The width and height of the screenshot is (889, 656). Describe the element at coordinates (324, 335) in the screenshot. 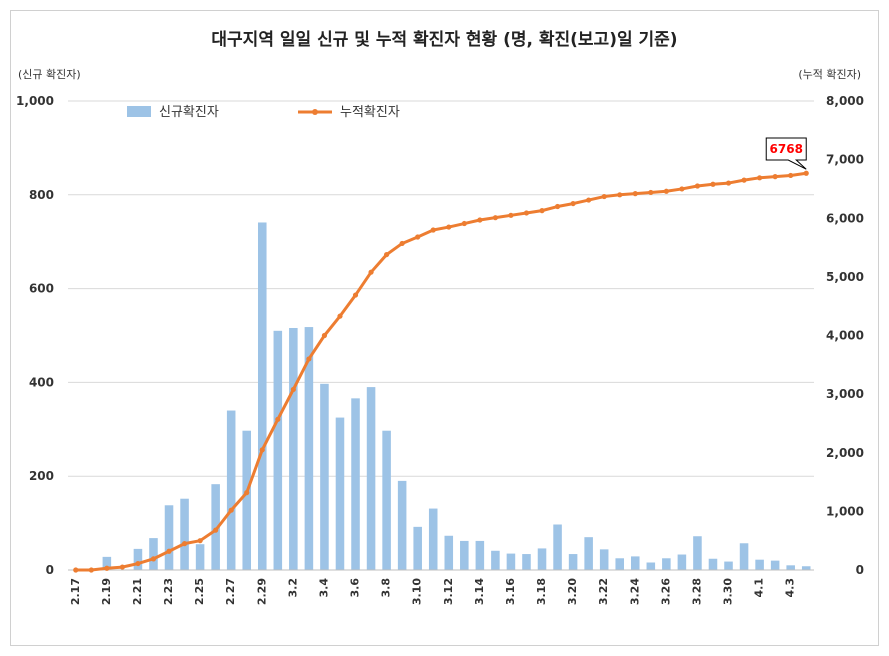

I see `cumulative-point-3.4` at that location.